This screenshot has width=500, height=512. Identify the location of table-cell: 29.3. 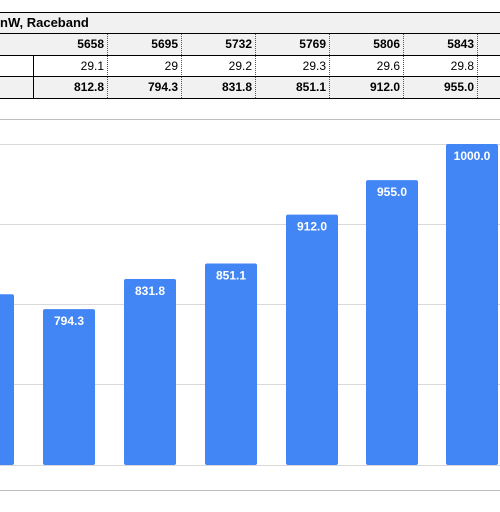
(292, 66).